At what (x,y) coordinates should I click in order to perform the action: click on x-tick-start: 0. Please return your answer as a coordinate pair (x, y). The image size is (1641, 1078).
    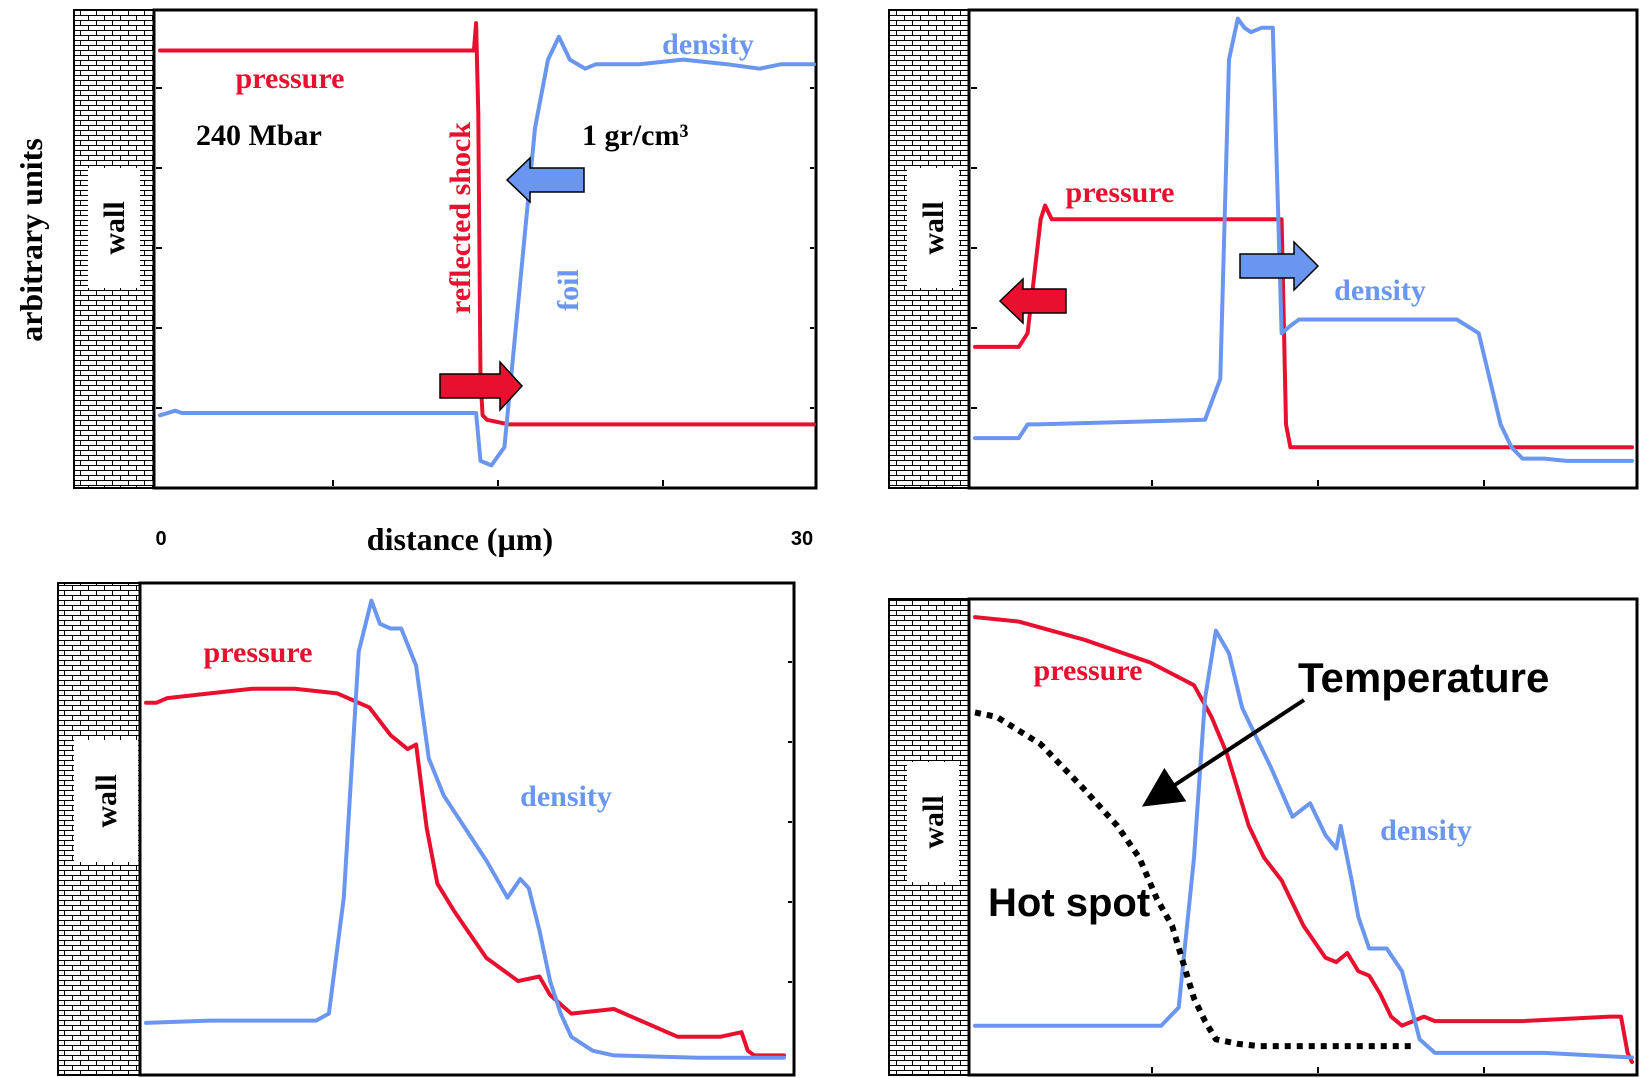
    Looking at the image, I should click on (160, 539).